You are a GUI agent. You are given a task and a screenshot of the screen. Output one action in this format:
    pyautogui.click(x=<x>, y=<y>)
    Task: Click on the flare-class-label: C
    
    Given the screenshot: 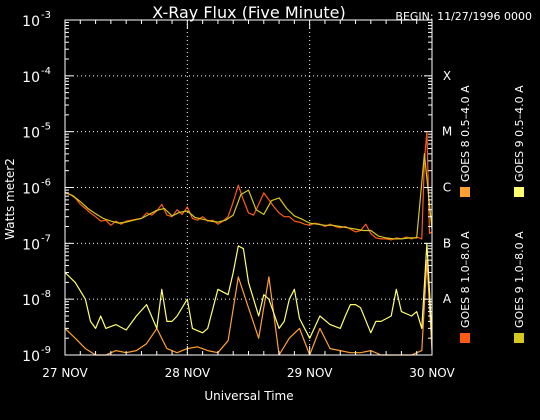 What is the action you would take?
    pyautogui.click(x=447, y=188)
    